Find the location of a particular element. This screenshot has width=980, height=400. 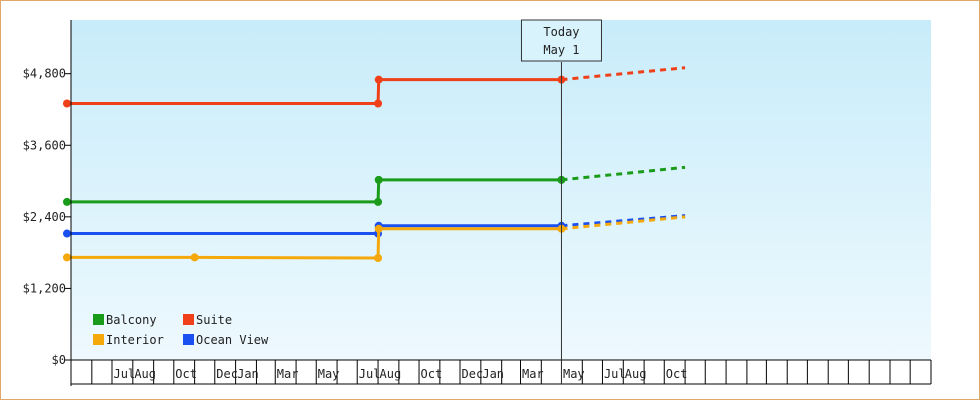

legend-label: Ocean View is located at coordinates (232, 340).